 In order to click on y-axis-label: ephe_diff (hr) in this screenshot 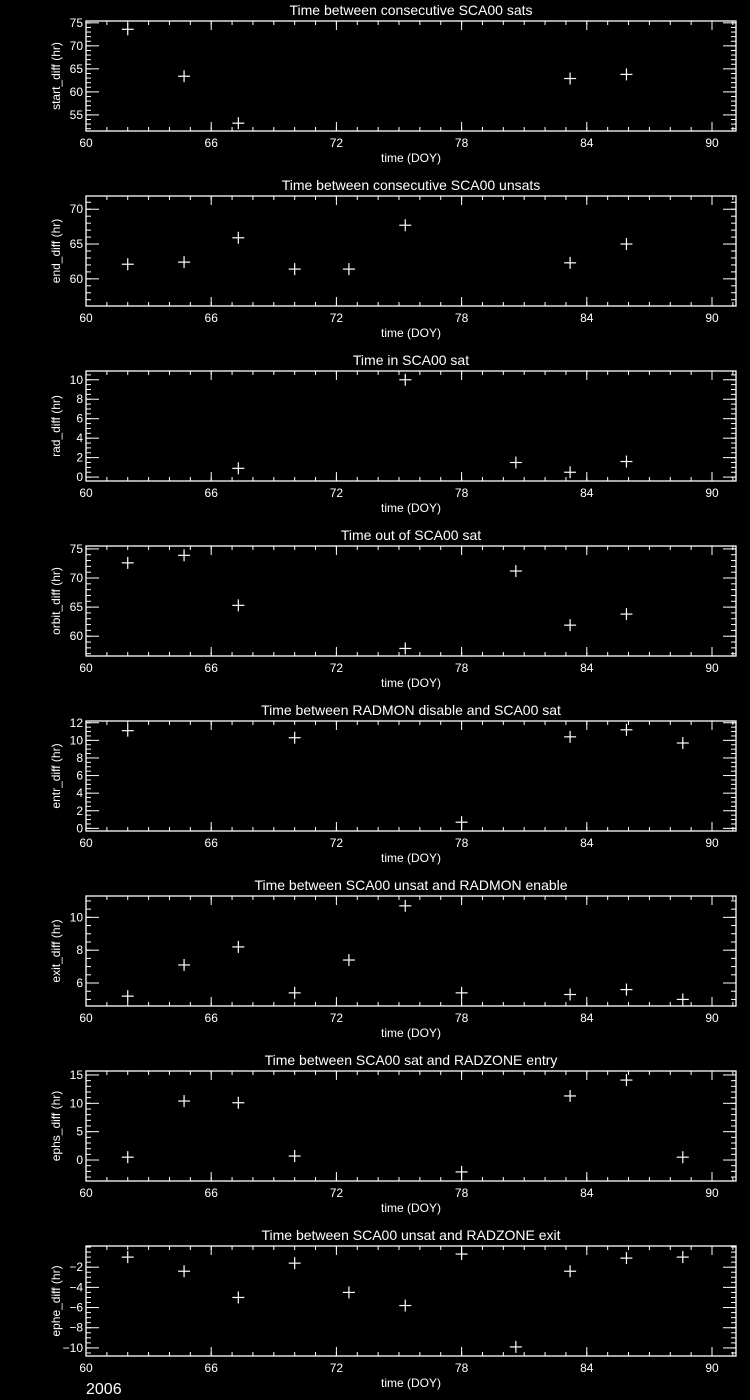, I will do `click(56, 1300)`.